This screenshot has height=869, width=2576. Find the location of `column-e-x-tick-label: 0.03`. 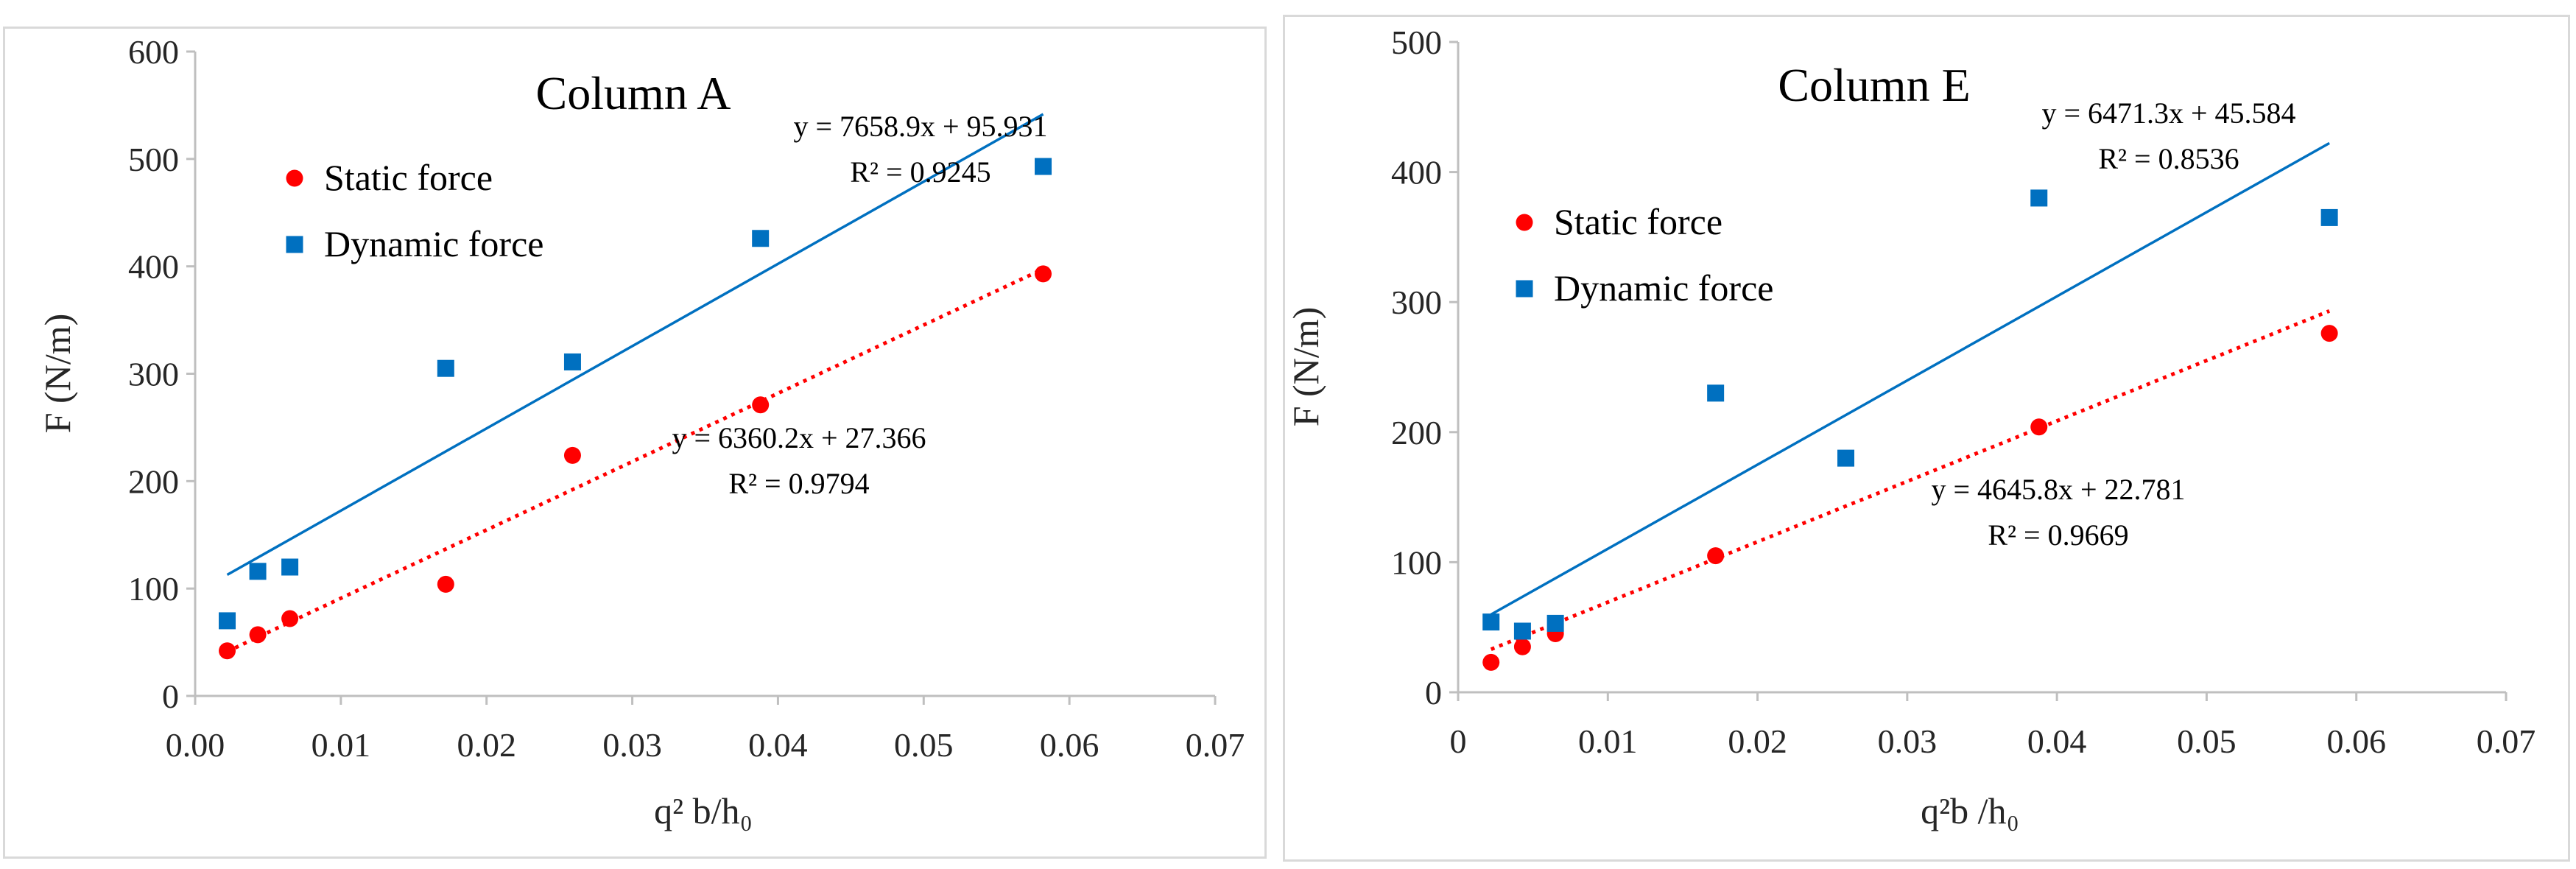

column-e-x-tick-label: 0.03 is located at coordinates (1908, 741).